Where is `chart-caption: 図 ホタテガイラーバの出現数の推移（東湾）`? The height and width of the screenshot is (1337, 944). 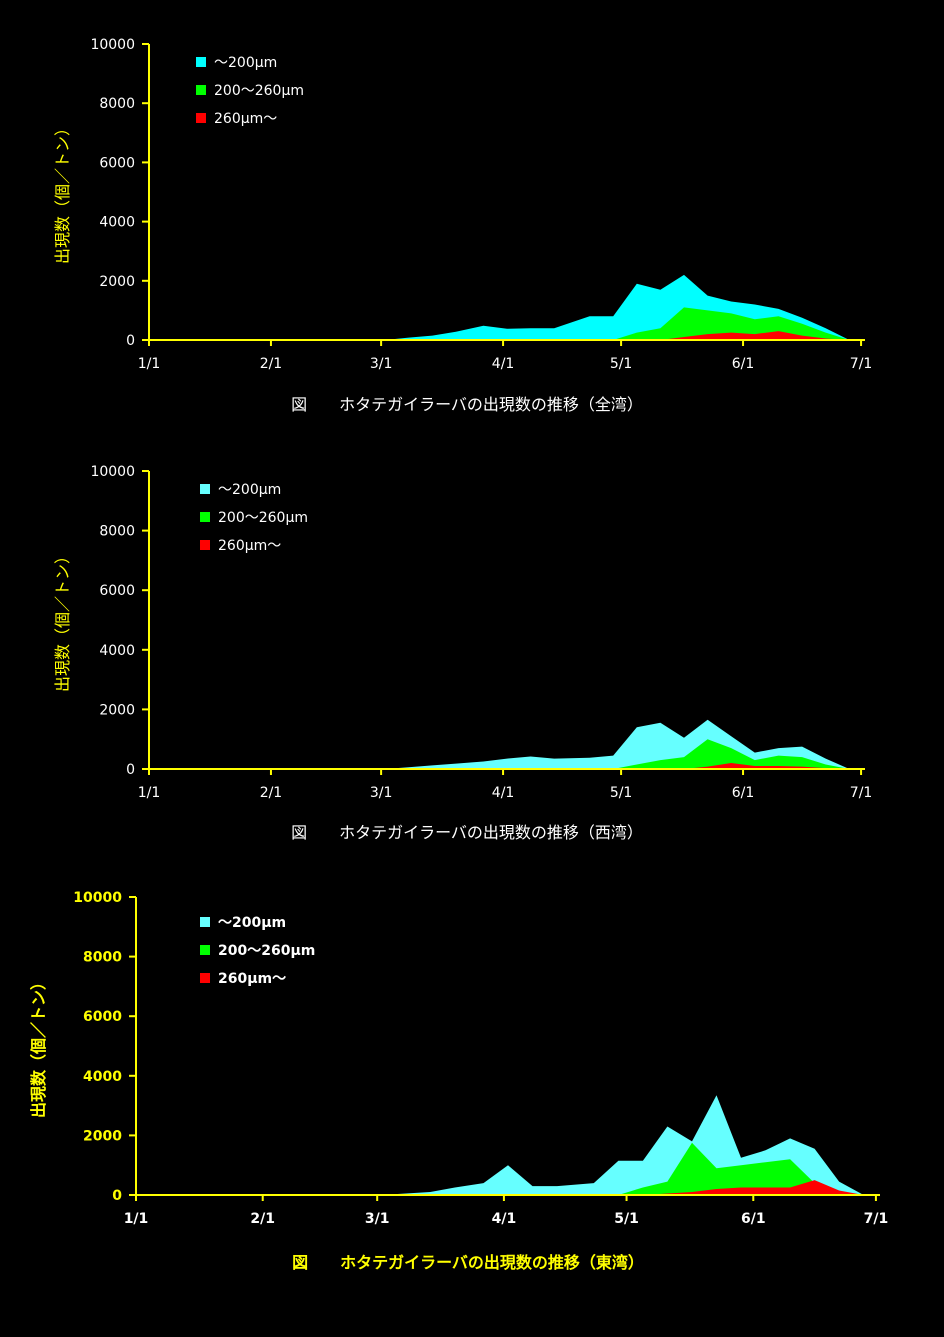 chart-caption: 図 ホタテガイラーバの出現数の推移（東湾） is located at coordinates (468, 1262).